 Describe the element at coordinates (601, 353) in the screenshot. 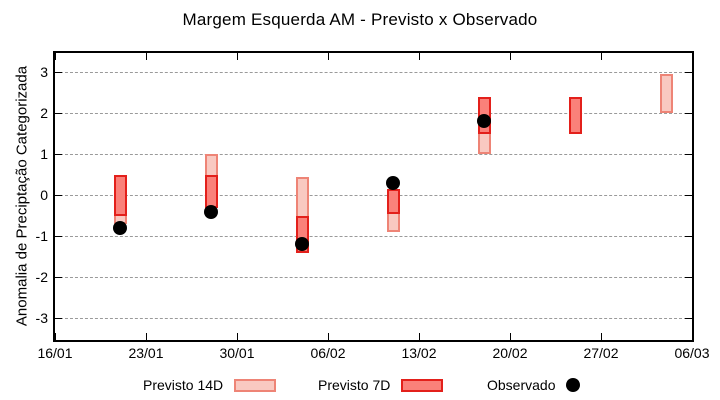

I see `x-tick-label: 27/02` at that location.